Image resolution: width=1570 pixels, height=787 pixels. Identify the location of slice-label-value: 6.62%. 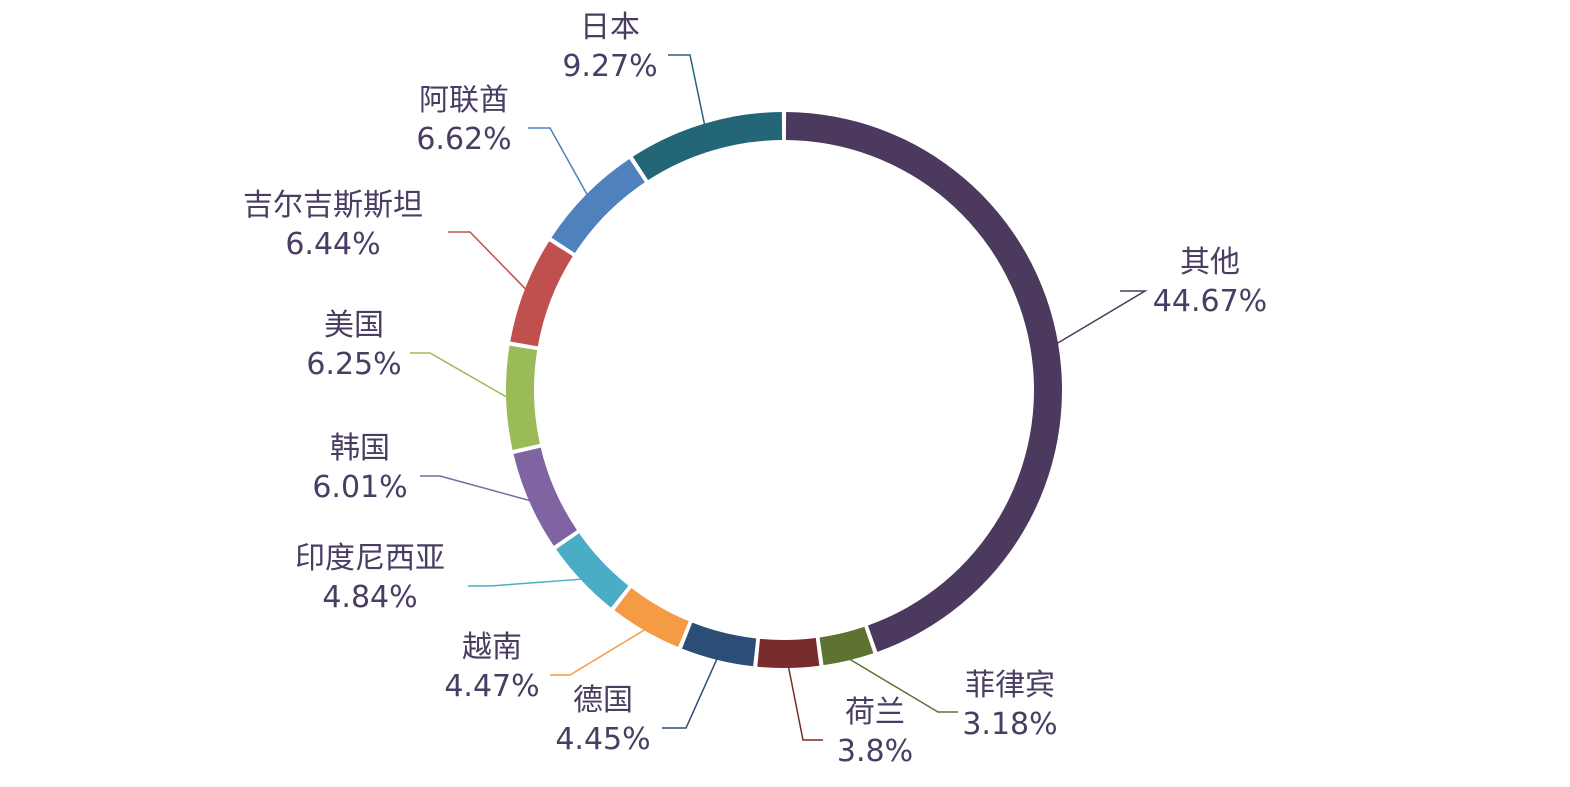
(463, 139).